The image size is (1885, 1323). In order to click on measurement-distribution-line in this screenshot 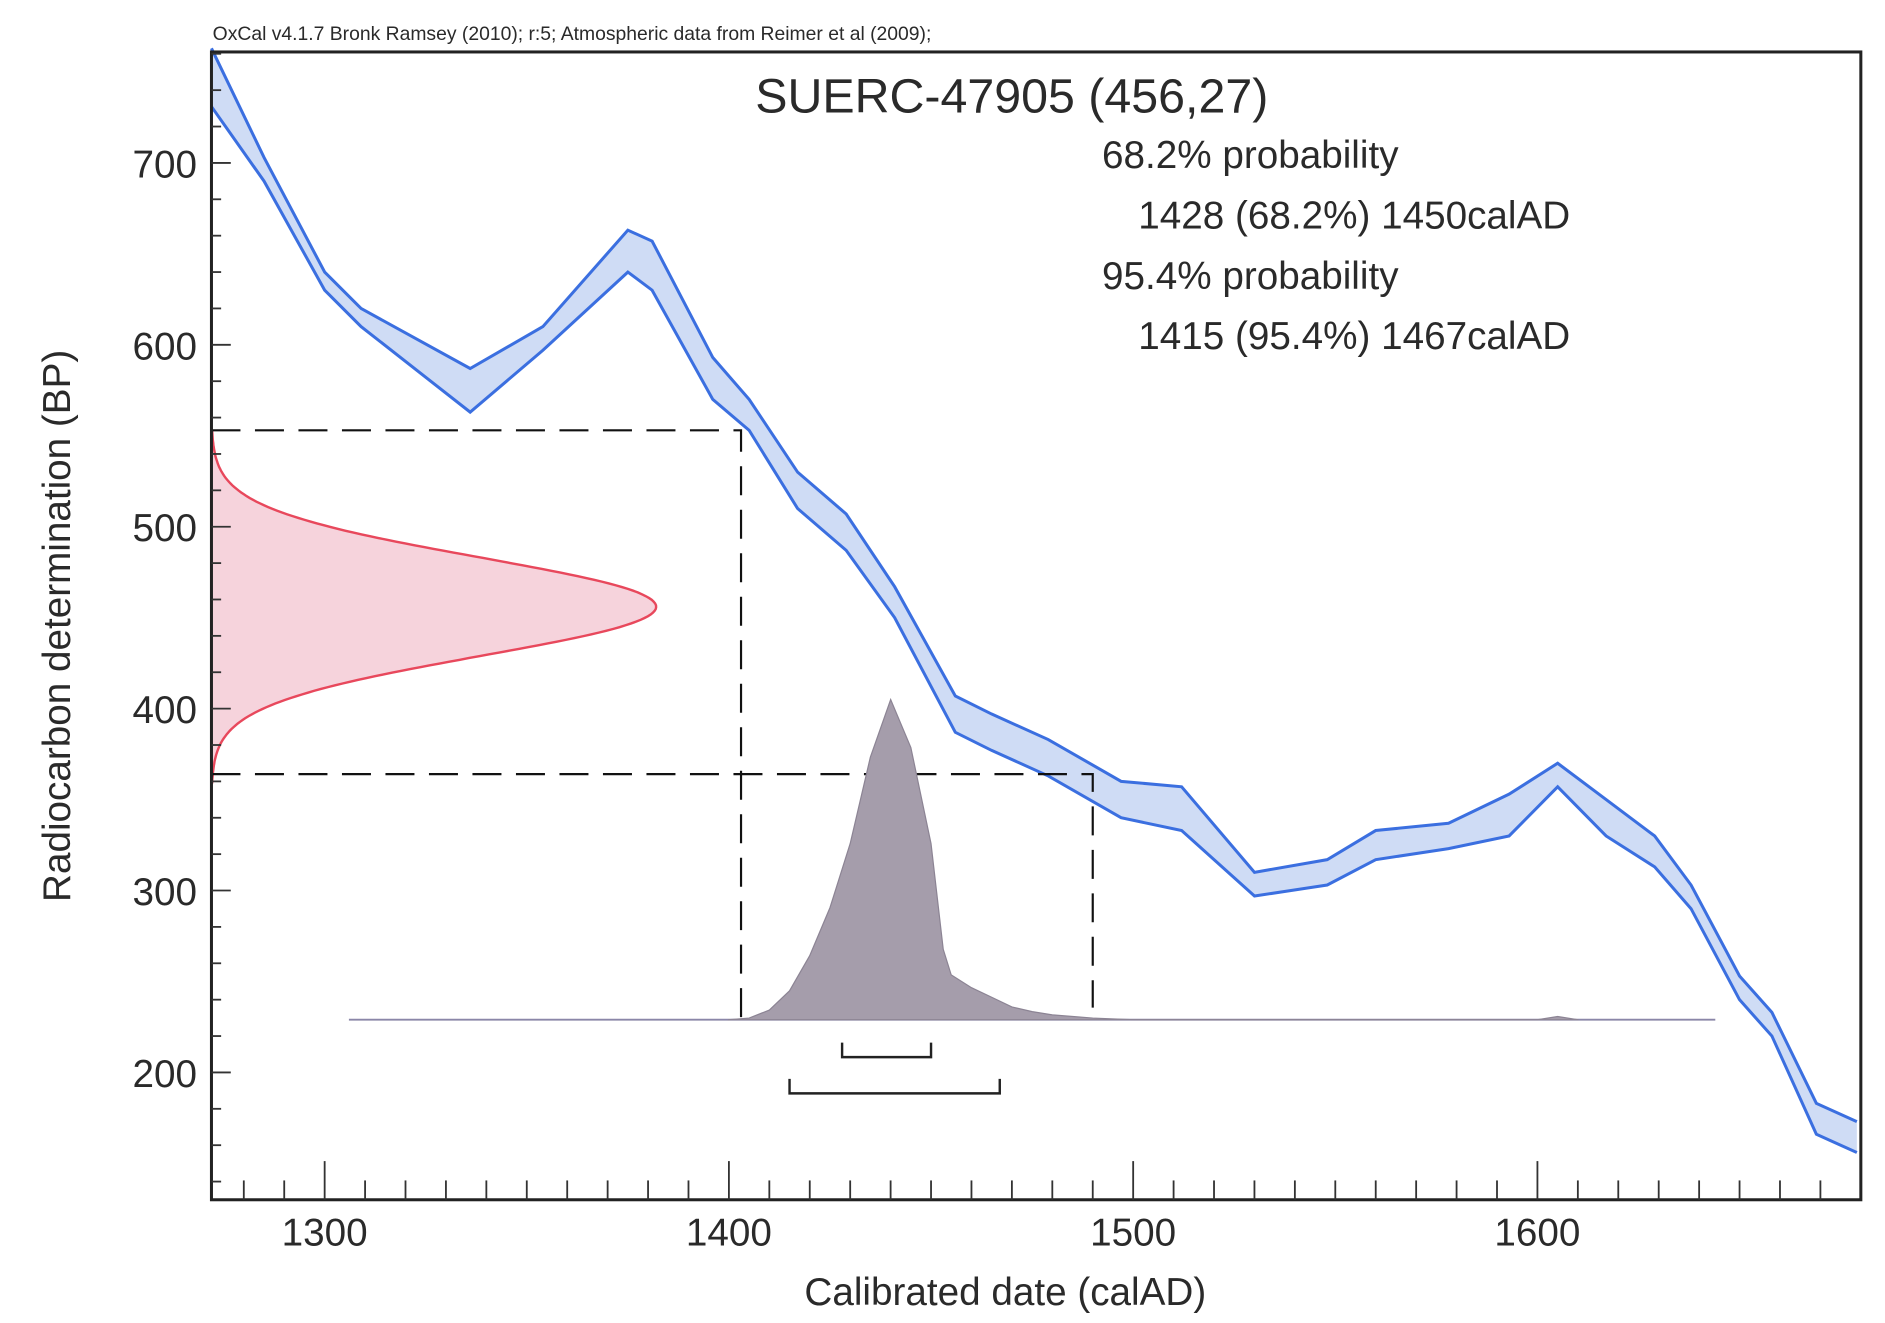, I will do `click(434, 607)`.